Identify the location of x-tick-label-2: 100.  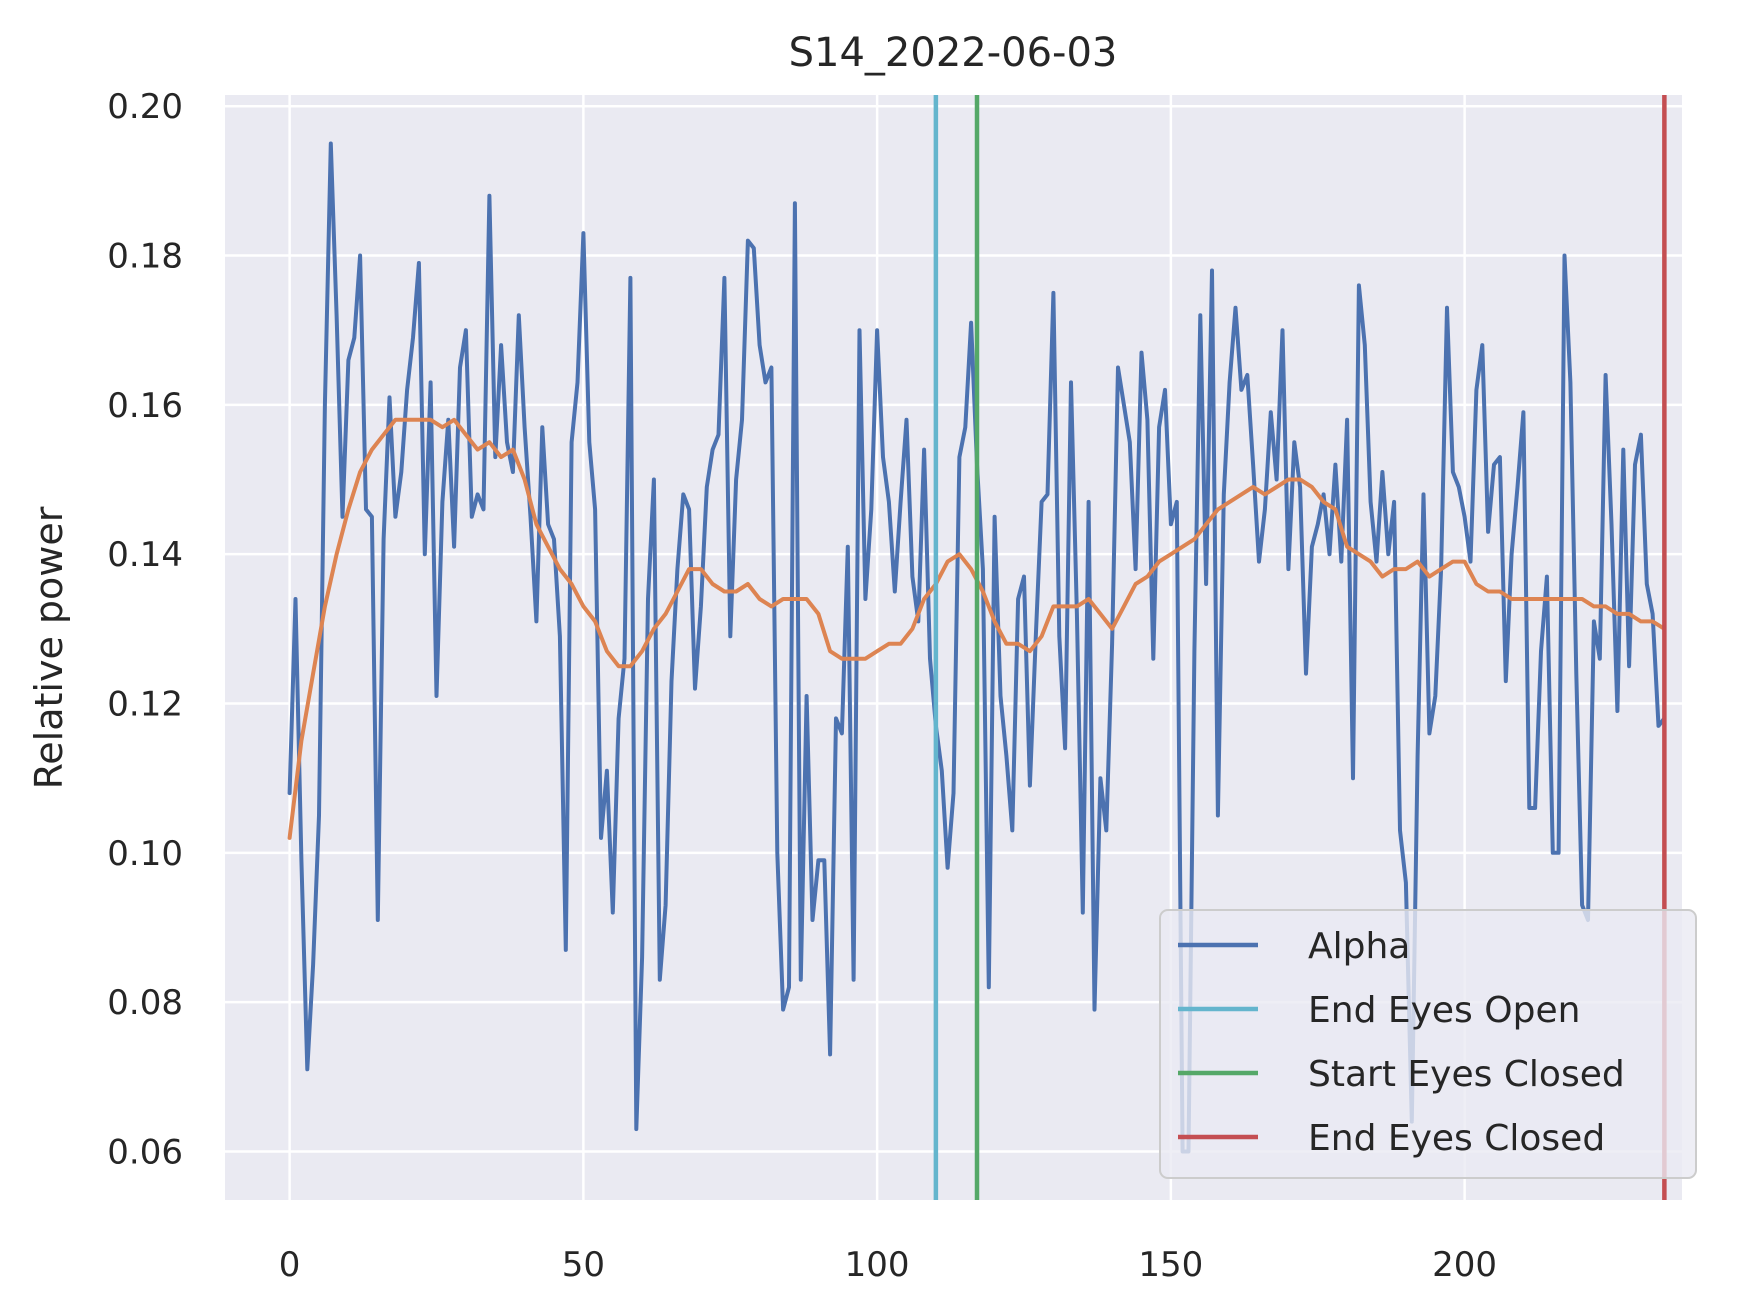
(877, 1265).